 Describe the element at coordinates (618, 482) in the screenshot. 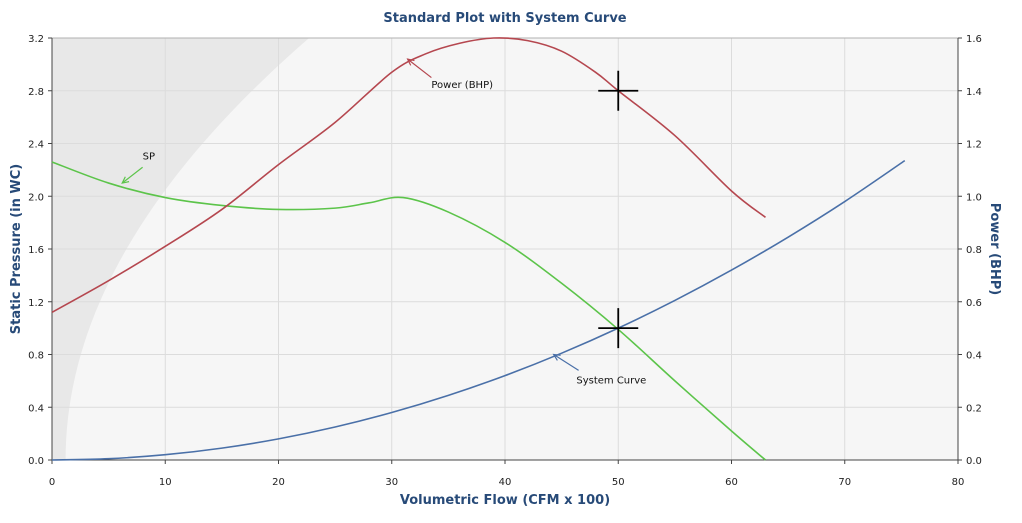

I see `x-tick-label: 50` at that location.